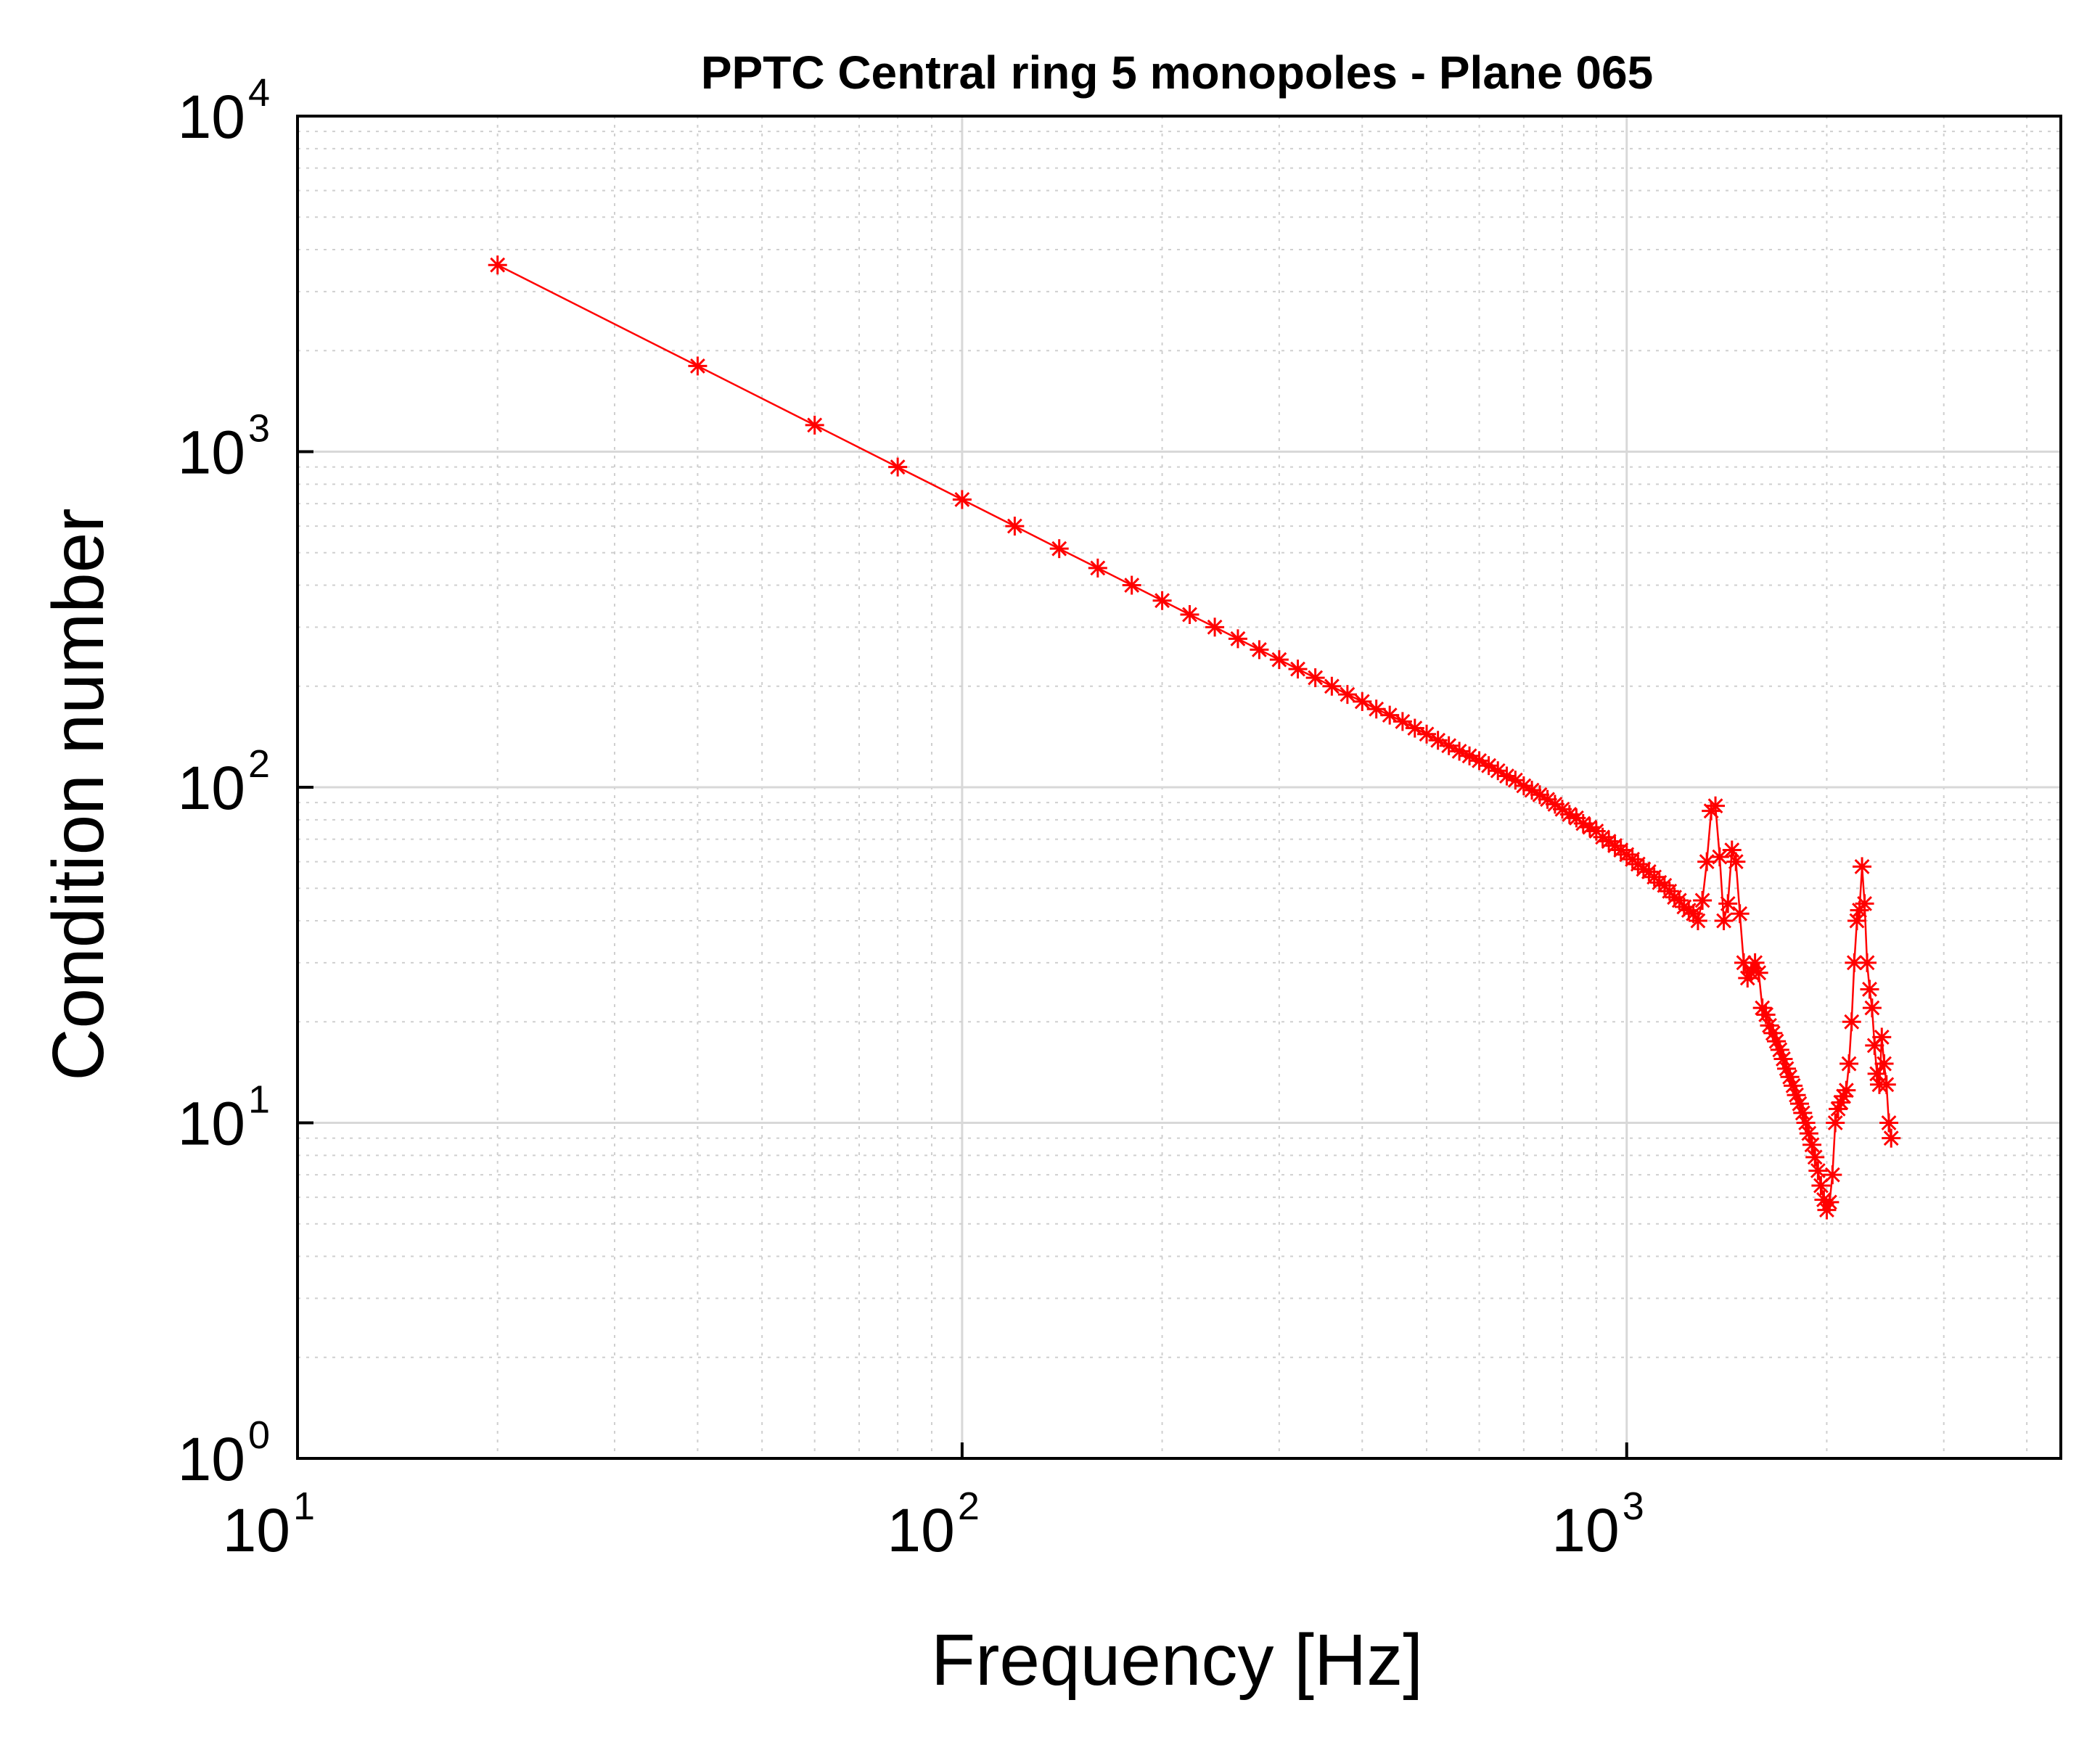 The image size is (2100, 1745). I want to click on y-tick-exponent: 0, so click(259, 1435).